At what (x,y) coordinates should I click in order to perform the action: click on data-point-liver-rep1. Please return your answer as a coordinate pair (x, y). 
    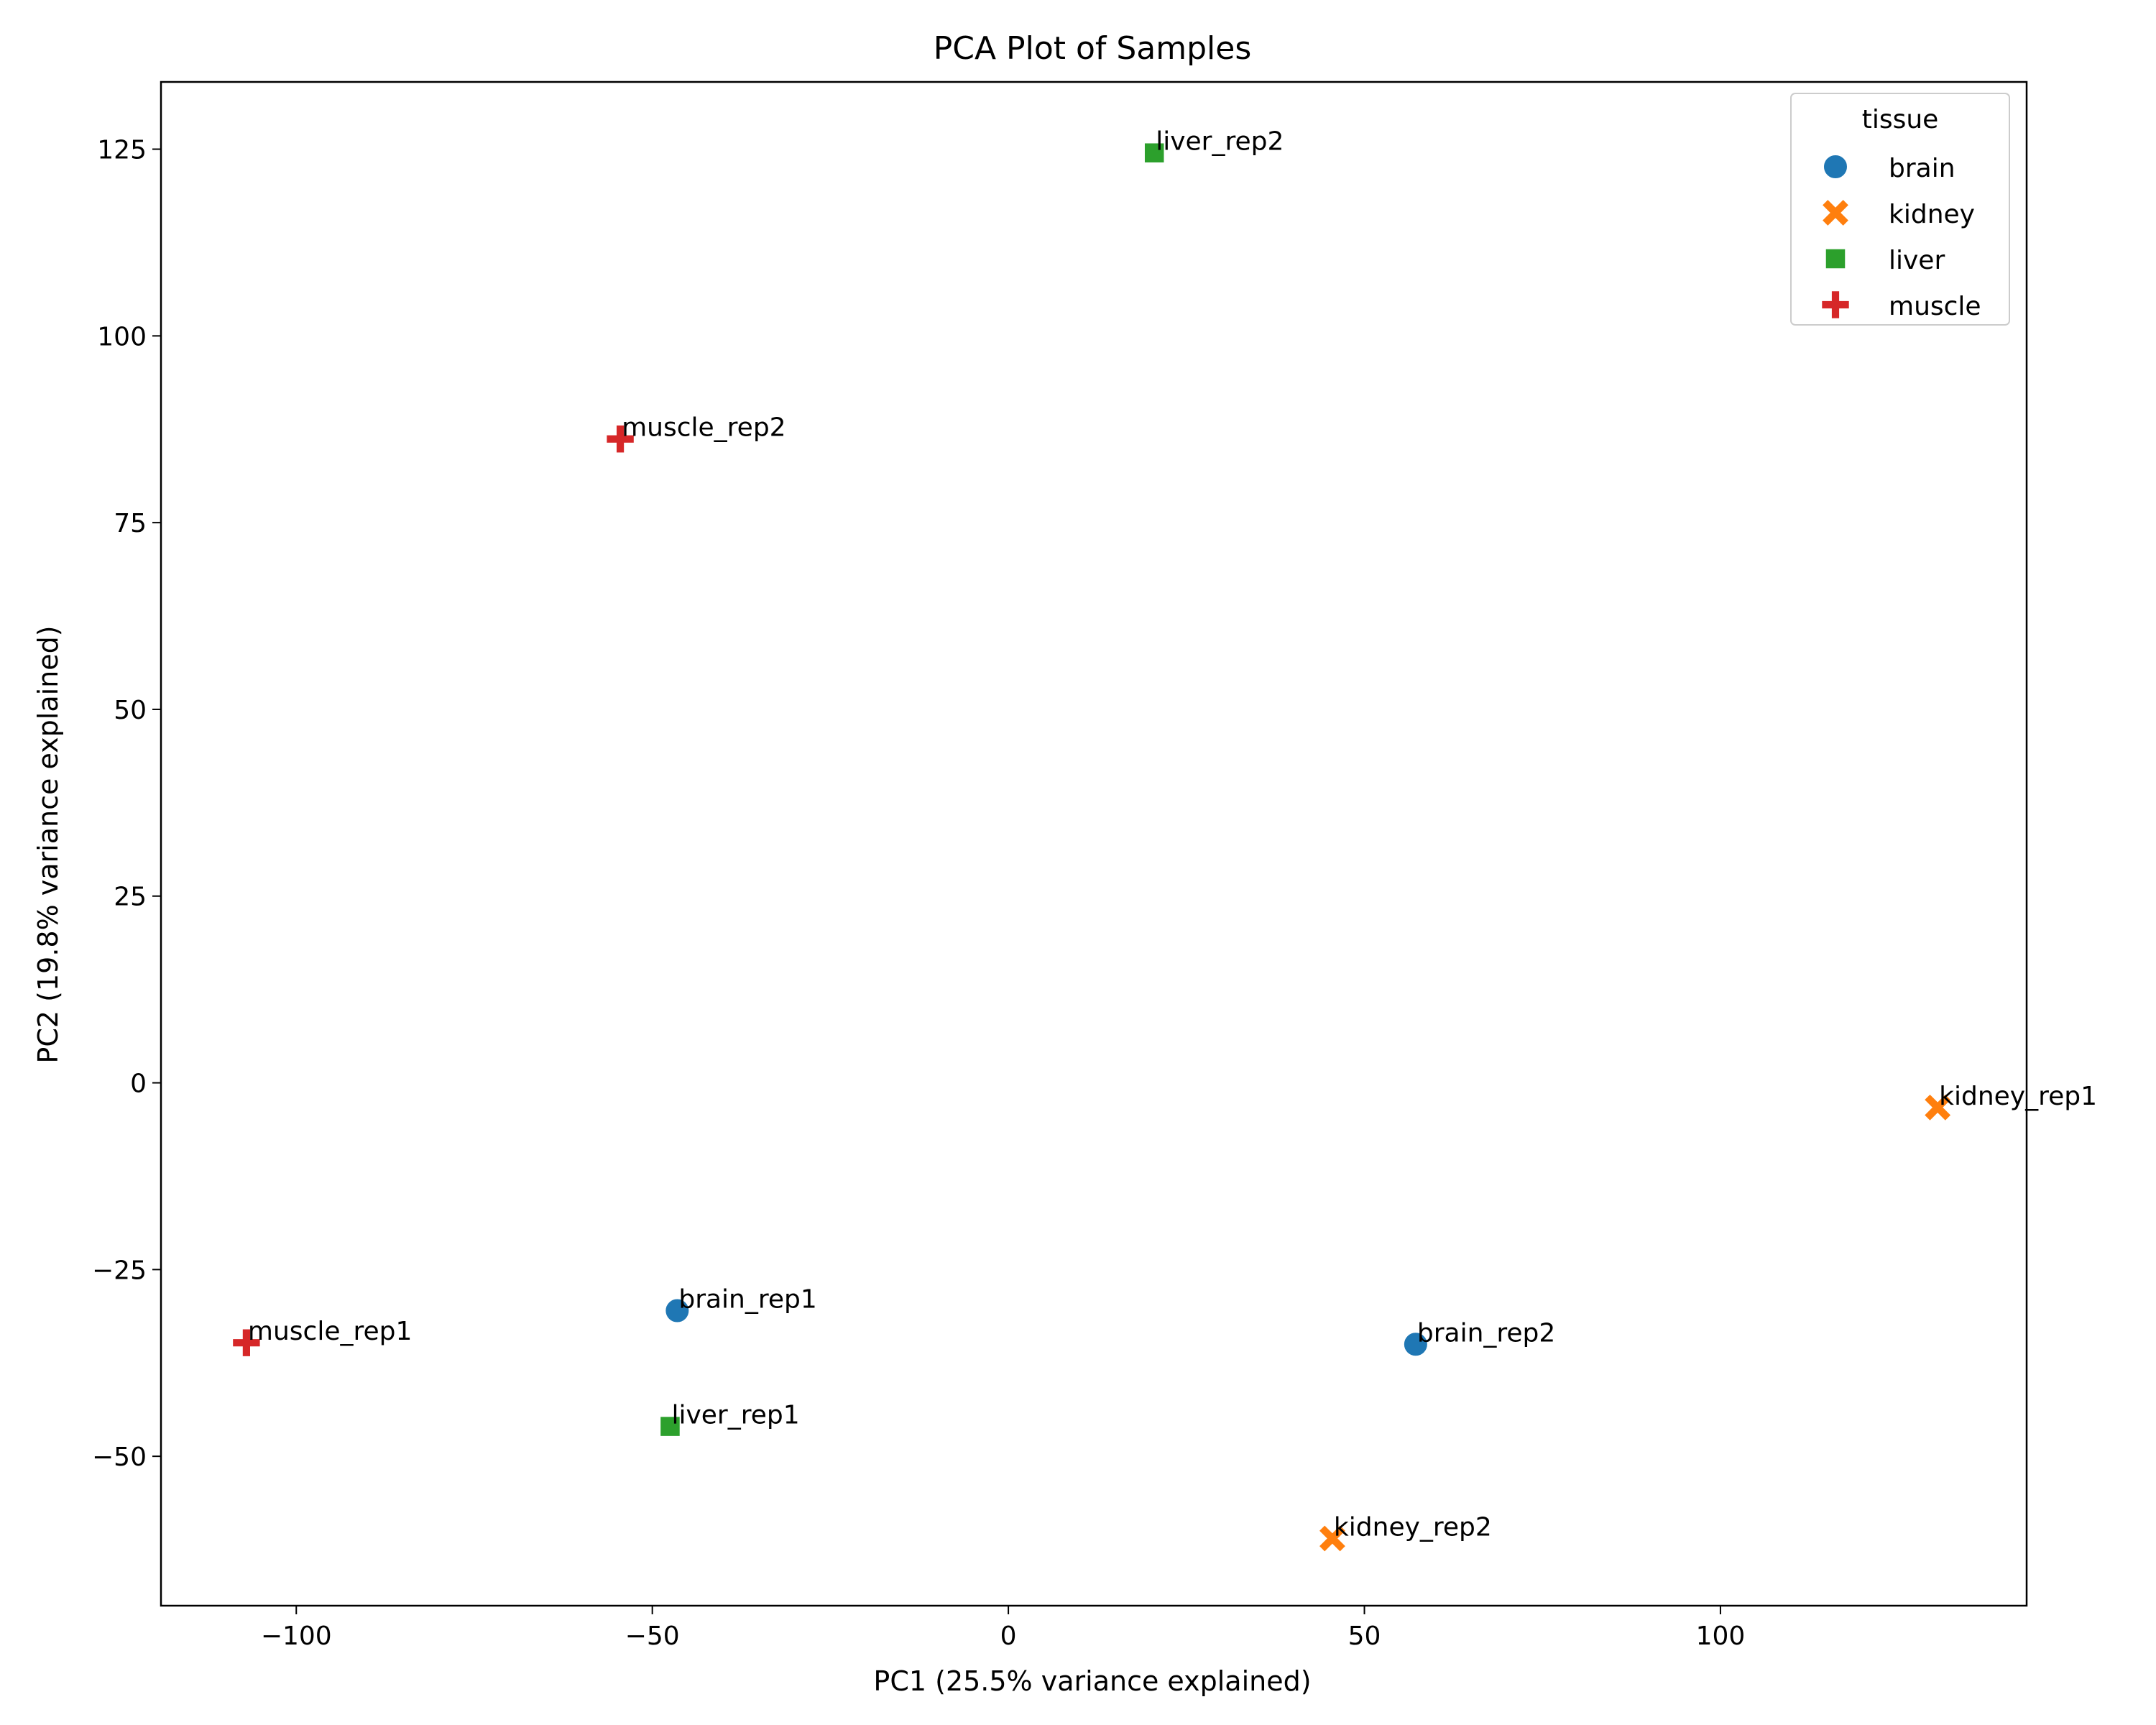
    Looking at the image, I should click on (670, 1426).